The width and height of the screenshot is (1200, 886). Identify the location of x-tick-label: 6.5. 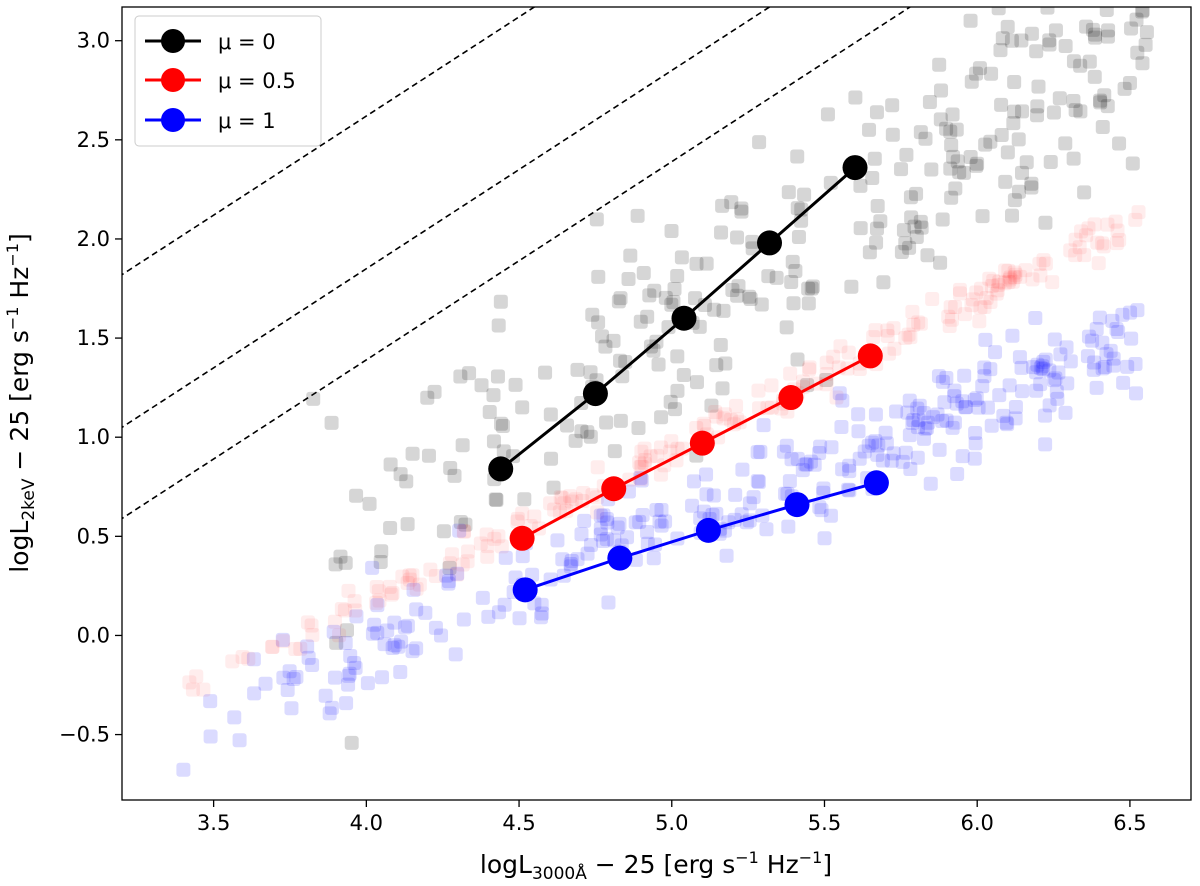
(1129, 823).